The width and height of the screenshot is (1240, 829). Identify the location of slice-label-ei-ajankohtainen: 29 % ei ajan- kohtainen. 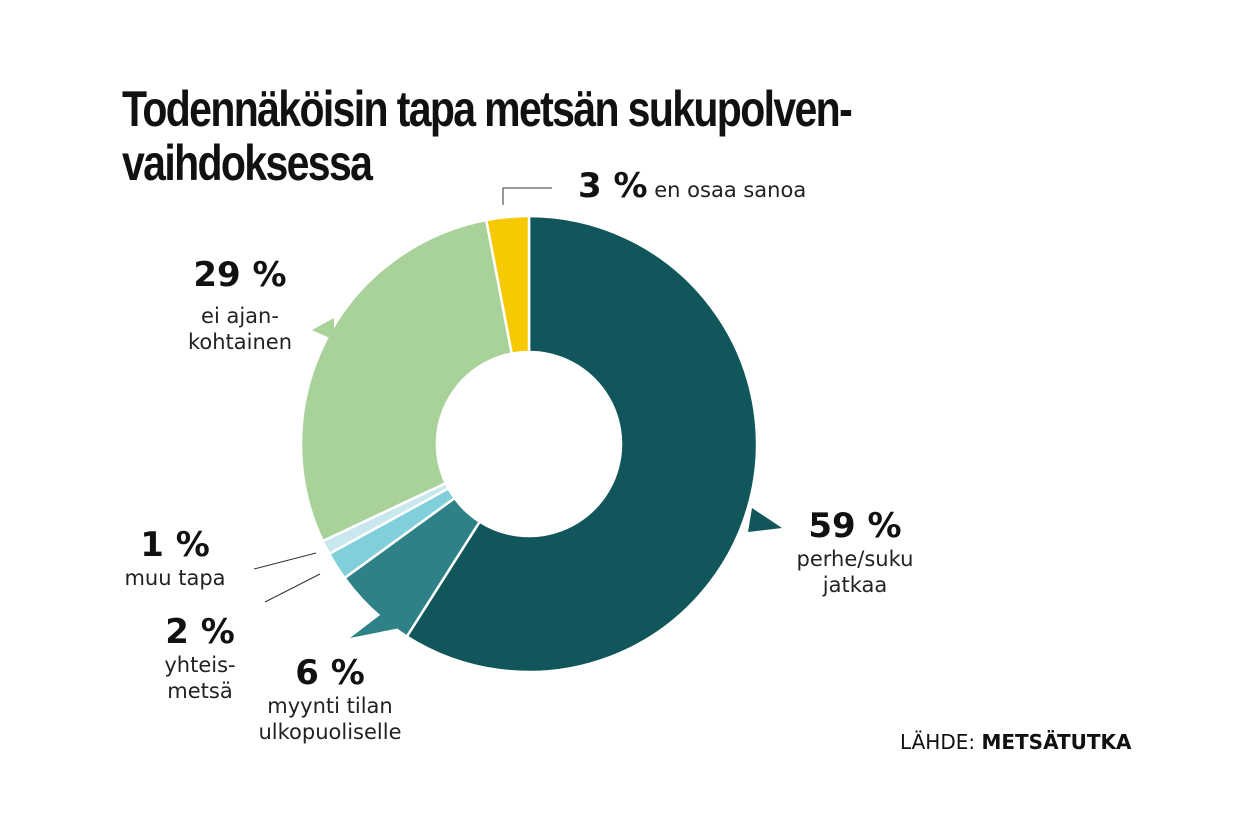
(240, 305).